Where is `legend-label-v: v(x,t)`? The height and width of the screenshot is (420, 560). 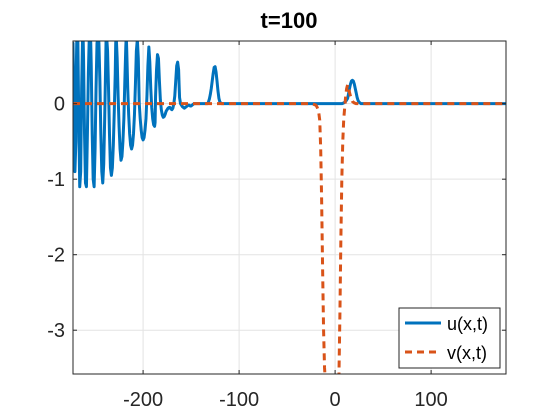 legend-label-v: v(x,t) is located at coordinates (467, 353).